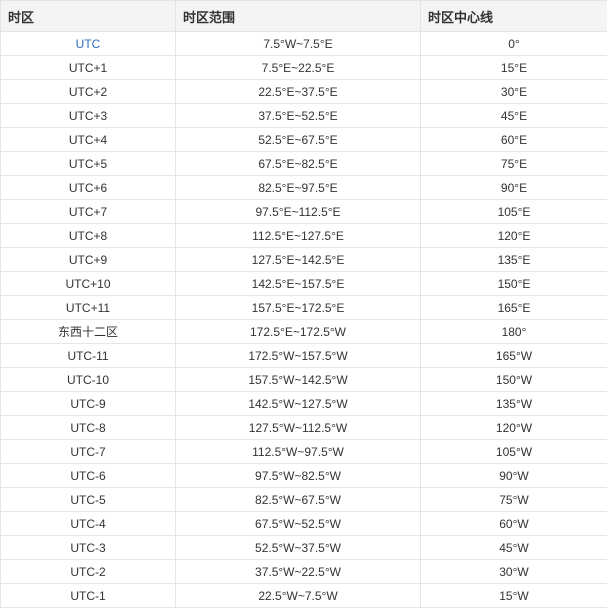  Describe the element at coordinates (513, 115) in the screenshot. I see `center-meridian-cell: 45°E` at that location.